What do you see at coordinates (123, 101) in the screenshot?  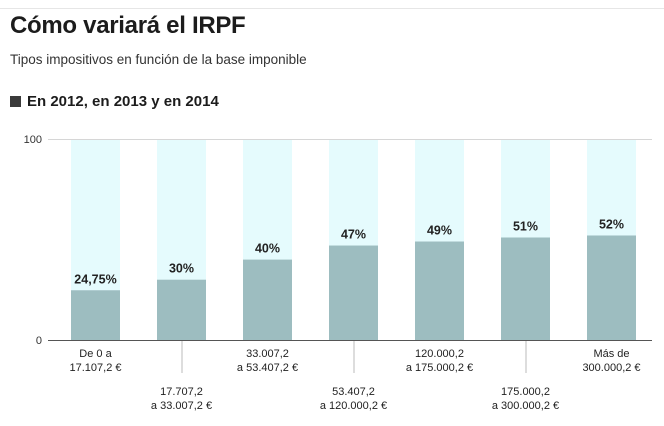 I see `legend-label: En 2012, en 2013 y en 2014` at bounding box center [123, 101].